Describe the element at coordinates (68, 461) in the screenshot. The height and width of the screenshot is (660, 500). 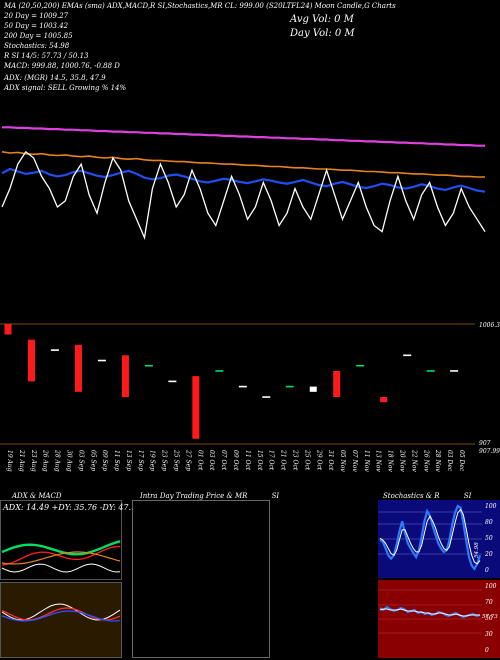
I see `date-label-5: 30 Aug` at that location.